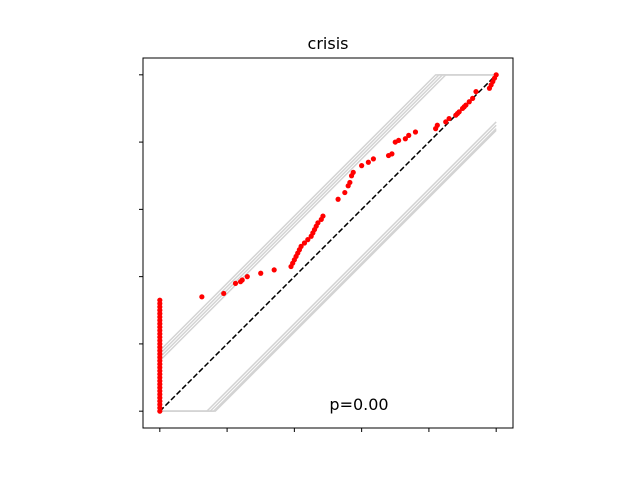 The image size is (640, 480). Describe the element at coordinates (328, 430) in the screenshot. I see `x-axis-ticks` at that location.